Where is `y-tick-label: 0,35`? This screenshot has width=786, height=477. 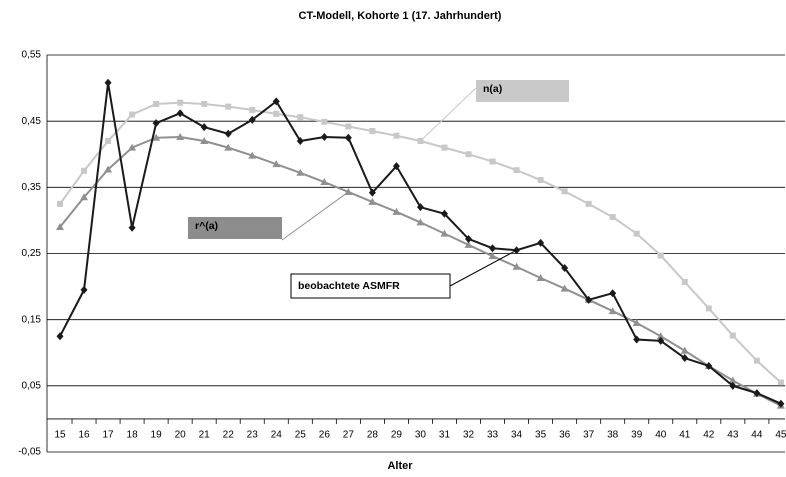
y-tick-label: 0,35 is located at coordinates (32, 187).